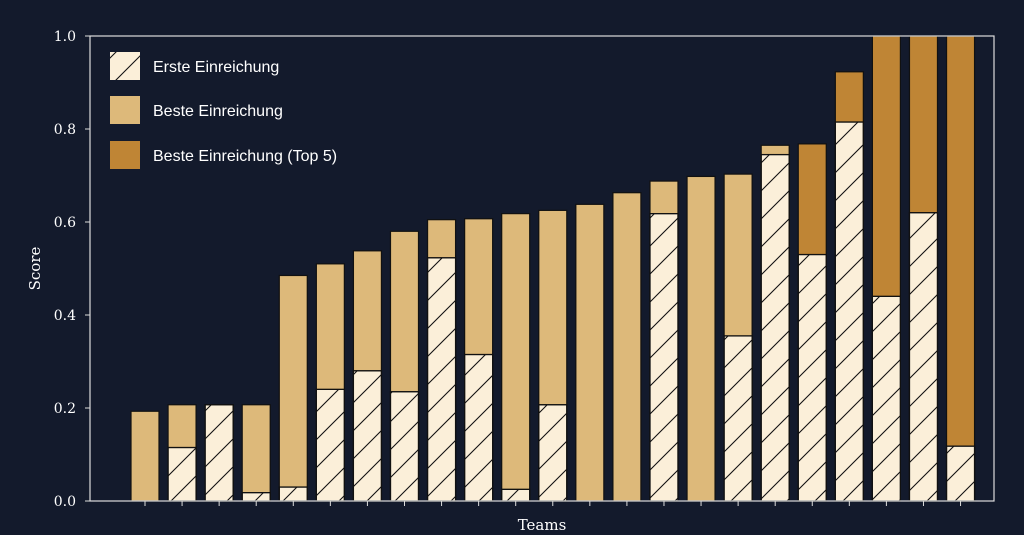 The height and width of the screenshot is (535, 1024). I want to click on y-tick-label: 0.8, so click(65, 130).